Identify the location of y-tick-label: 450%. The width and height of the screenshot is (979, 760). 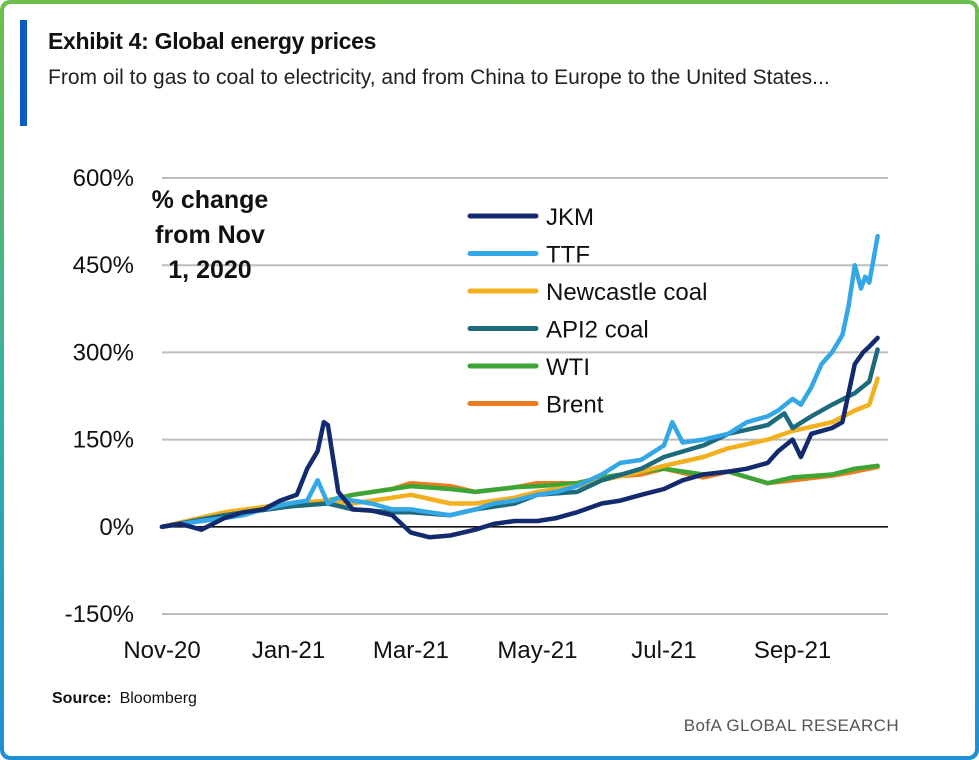
(103, 265).